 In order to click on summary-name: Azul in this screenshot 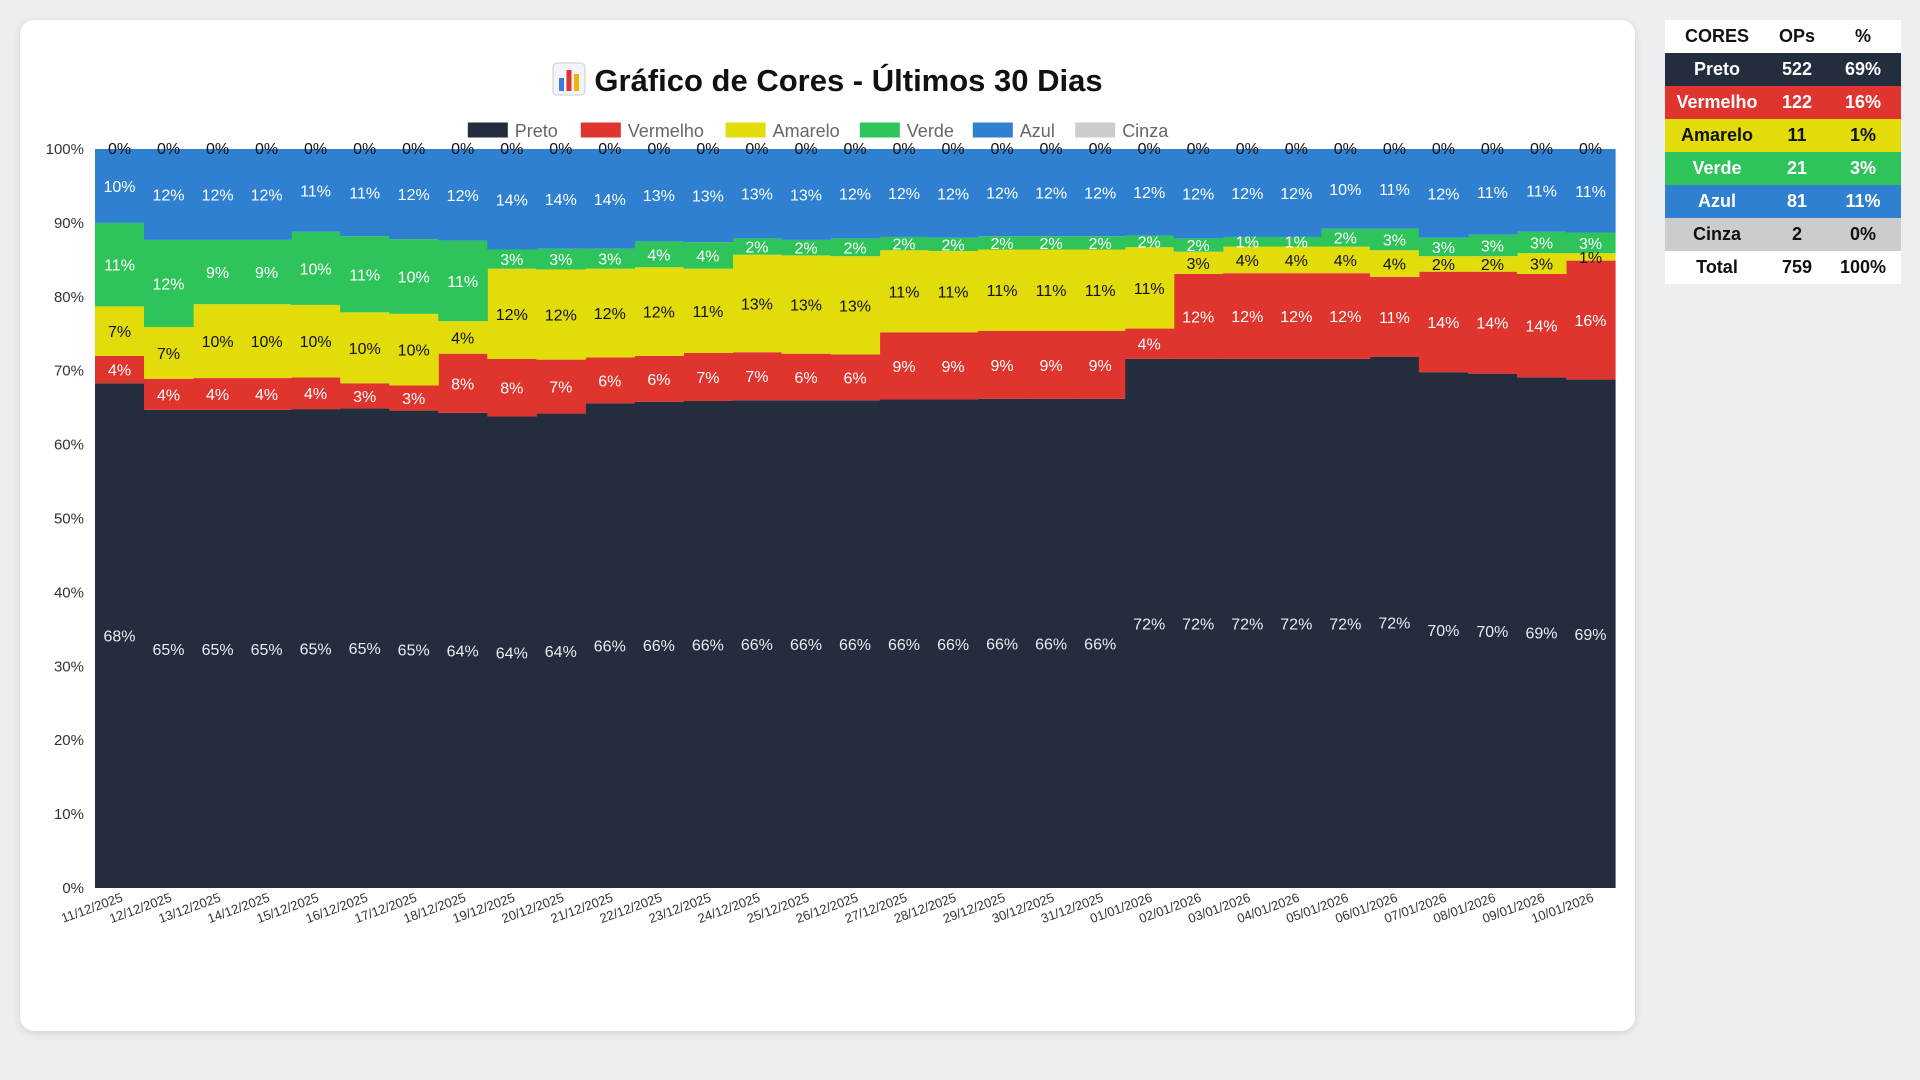, I will do `click(1717, 201)`.